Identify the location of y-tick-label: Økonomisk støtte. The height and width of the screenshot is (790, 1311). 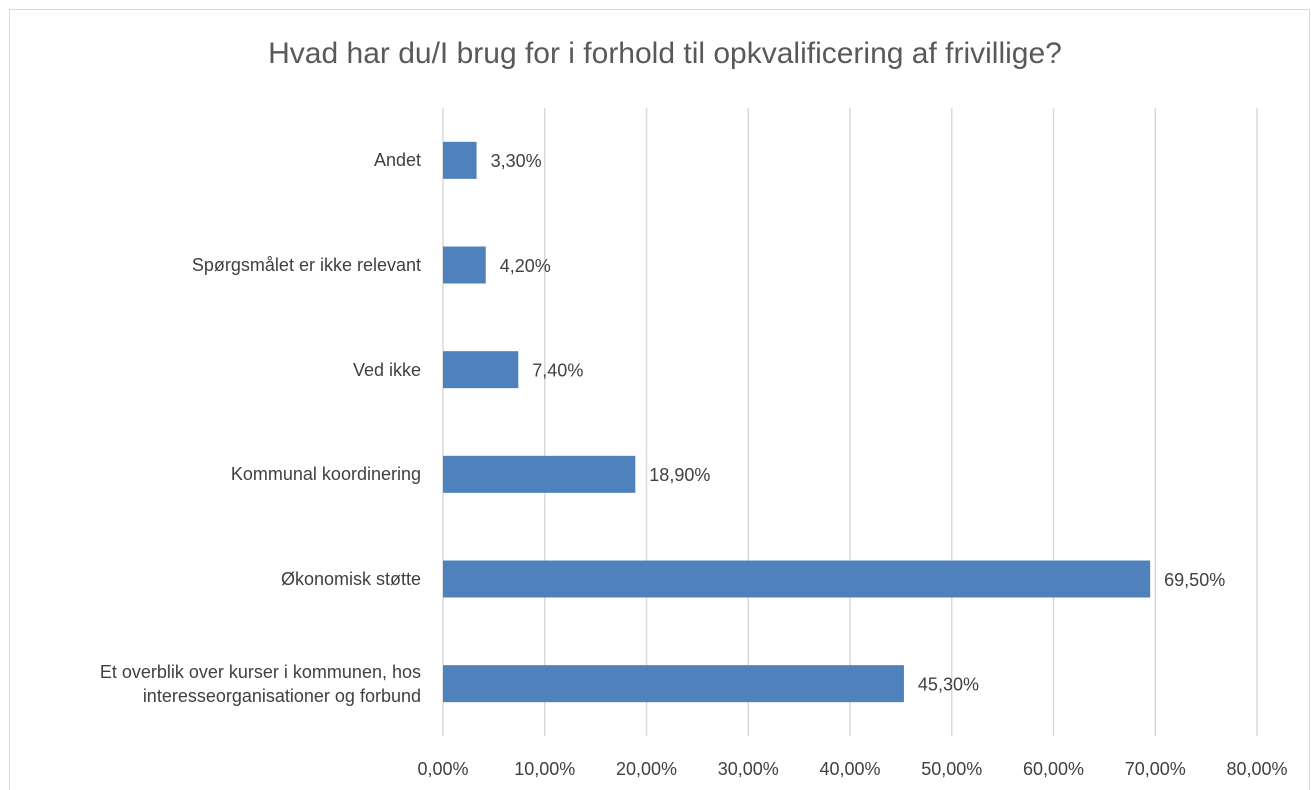
(350, 579).